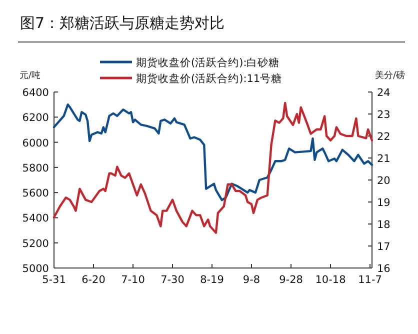 The height and width of the screenshot is (334, 418). What do you see at coordinates (35, 269) in the screenshot?
I see `y-tick-label: 5000` at bounding box center [35, 269].